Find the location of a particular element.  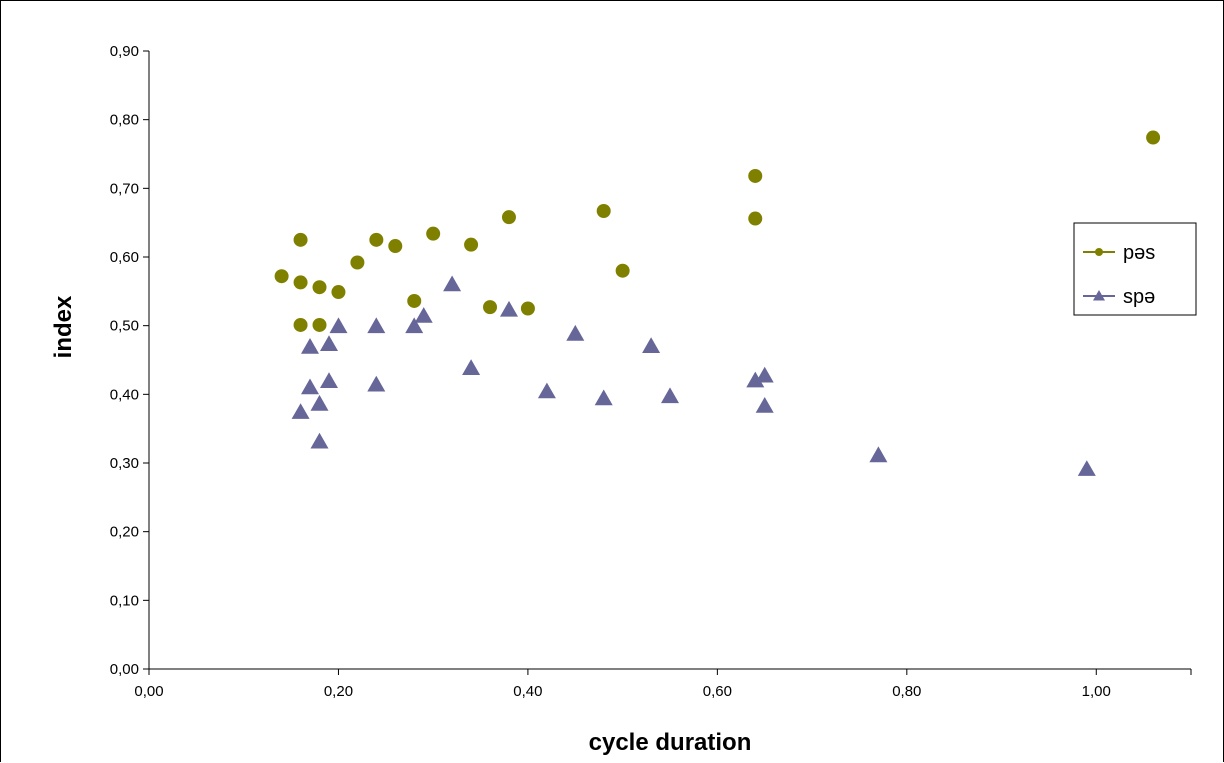

y-tick-label: 0,80 is located at coordinates (124, 120).